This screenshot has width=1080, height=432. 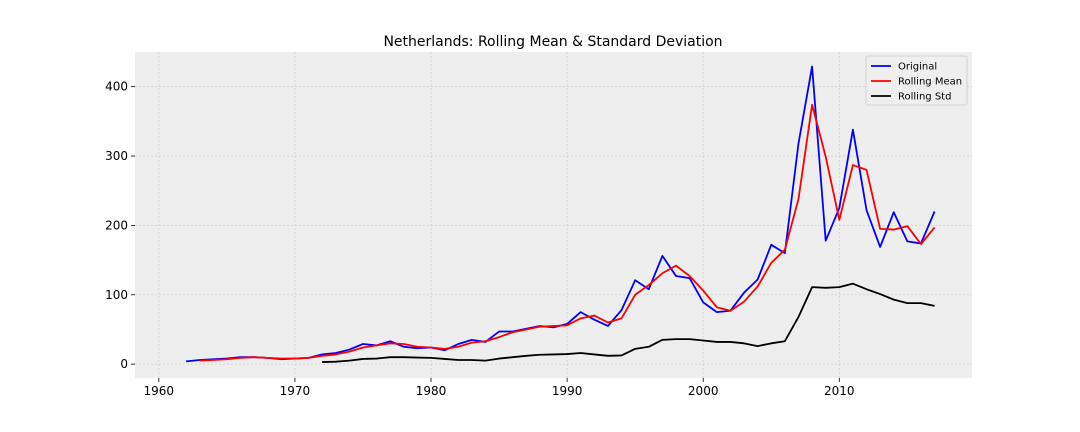 What do you see at coordinates (839, 391) in the screenshot?
I see `x-tick-label: 2010` at bounding box center [839, 391].